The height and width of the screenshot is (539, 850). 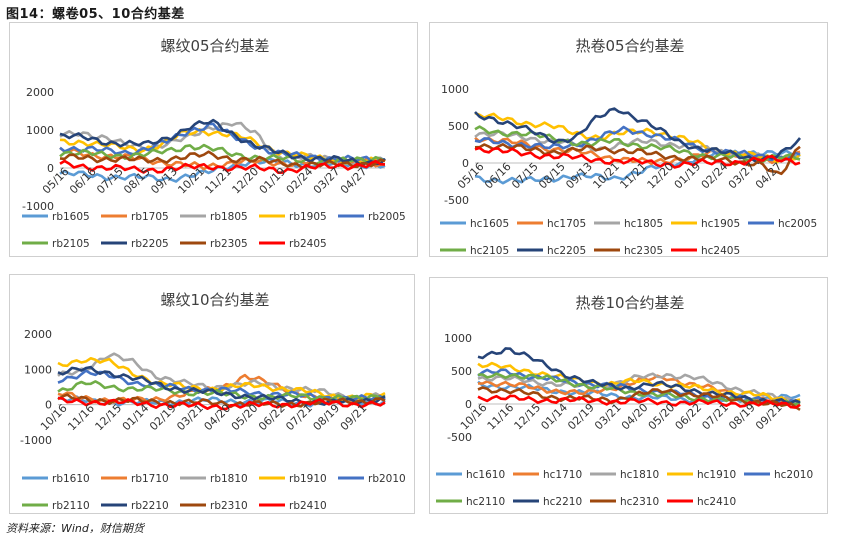 What do you see at coordinates (150, 506) in the screenshot?
I see `legend-label-rb2210: rb2210` at bounding box center [150, 506].